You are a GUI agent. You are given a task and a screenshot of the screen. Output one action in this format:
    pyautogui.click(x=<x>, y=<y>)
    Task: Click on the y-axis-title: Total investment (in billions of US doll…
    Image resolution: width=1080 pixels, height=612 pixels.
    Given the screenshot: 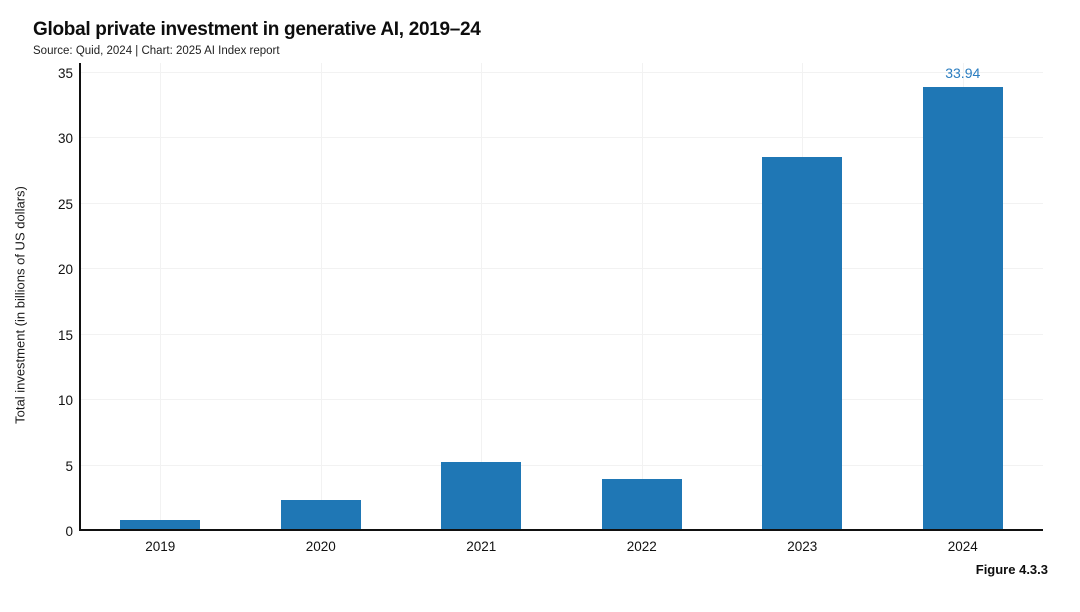 What is the action you would take?
    pyautogui.click(x=20, y=305)
    